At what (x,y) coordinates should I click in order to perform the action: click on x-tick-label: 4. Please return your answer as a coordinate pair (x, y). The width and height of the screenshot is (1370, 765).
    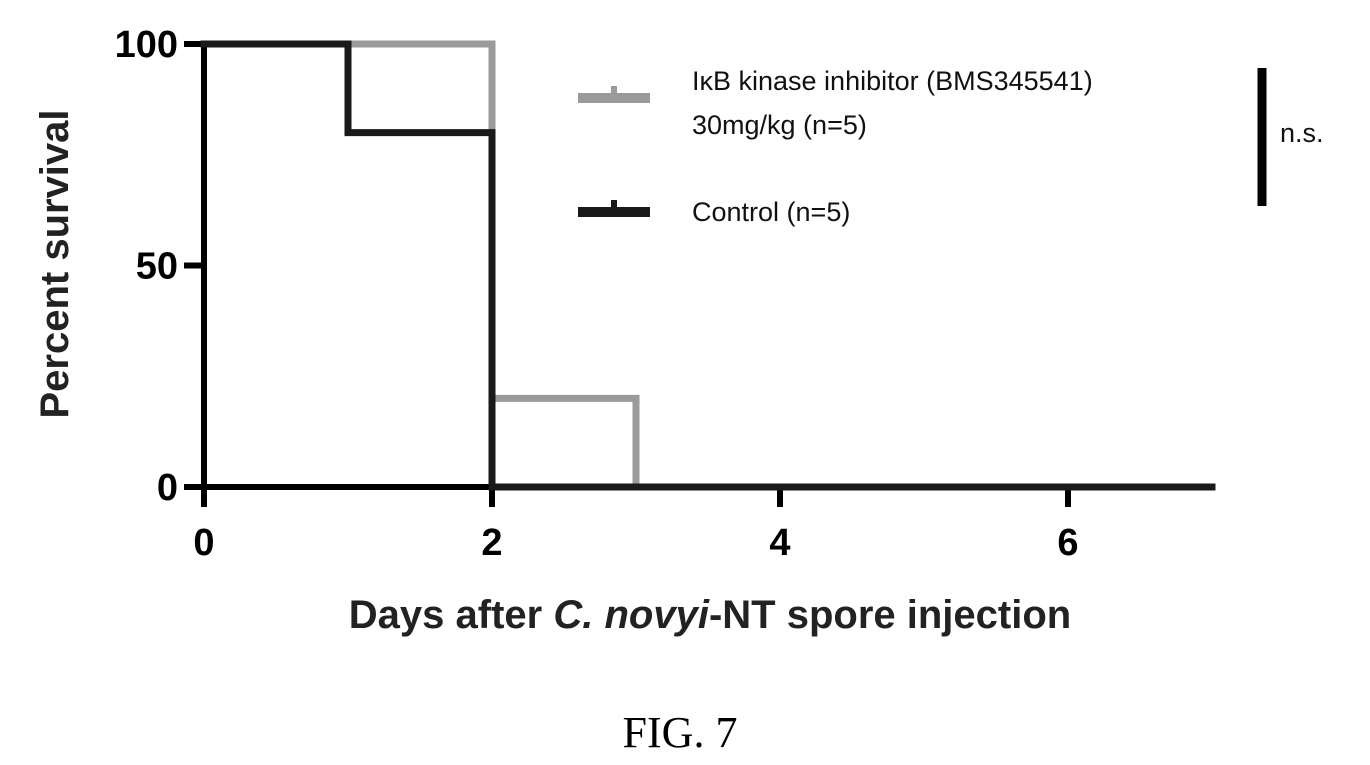
    Looking at the image, I should click on (779, 543).